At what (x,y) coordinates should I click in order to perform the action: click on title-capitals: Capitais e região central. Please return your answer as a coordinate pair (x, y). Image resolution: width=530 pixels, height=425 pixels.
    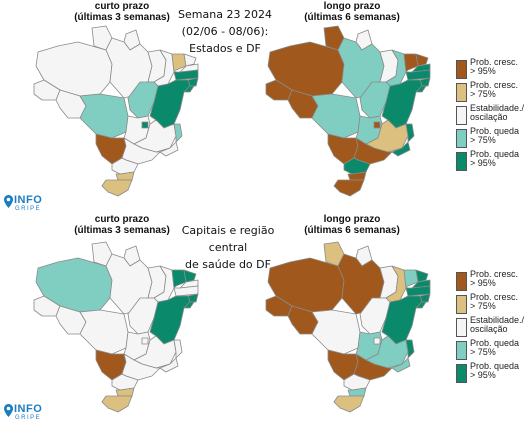
    Looking at the image, I should click on (228, 239).